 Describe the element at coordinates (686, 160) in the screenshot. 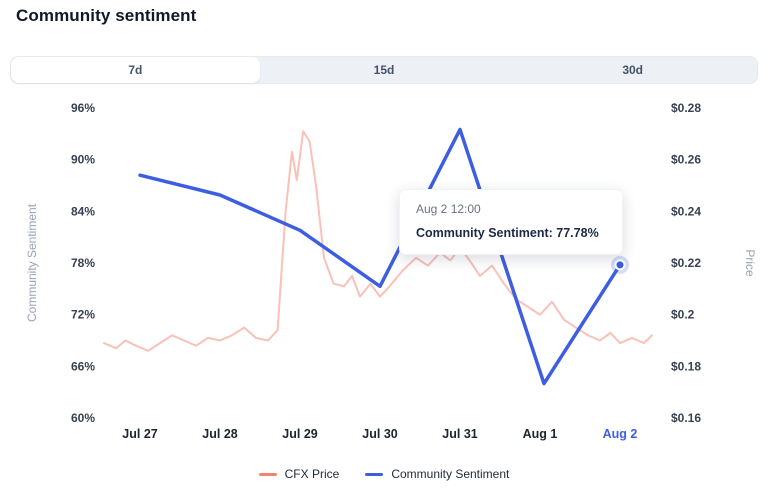

I see `right-axis-tick-label: $0.26` at that location.